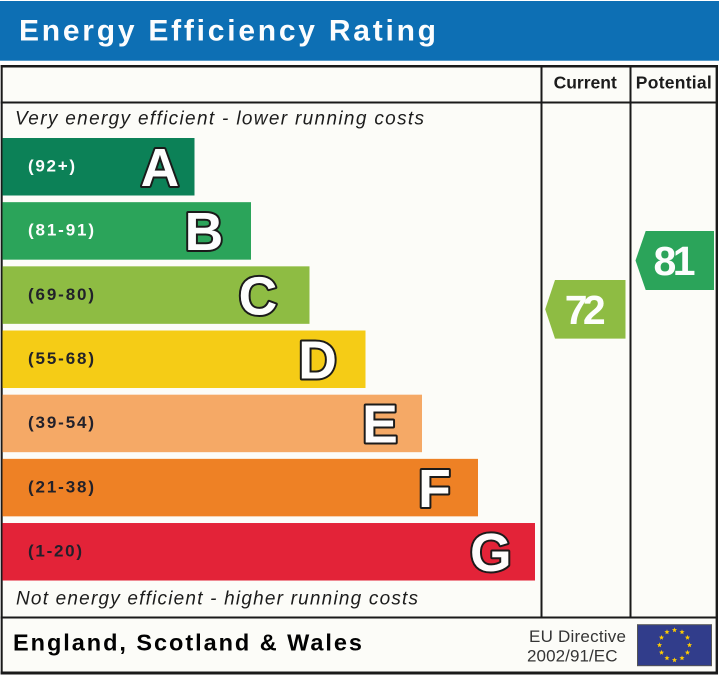  What do you see at coordinates (55, 551) in the screenshot?
I see `svg-text: (1-20)` at bounding box center [55, 551].